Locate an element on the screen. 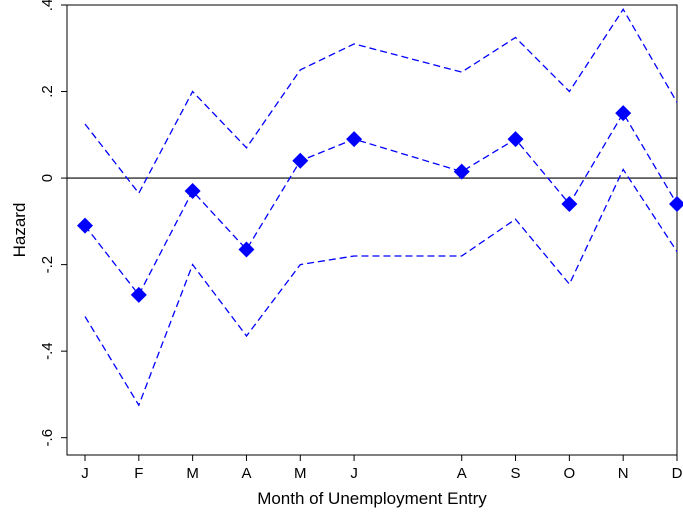 The image size is (683, 517). x-axis-title: Month of Unemployment Entry is located at coordinates (372, 498).